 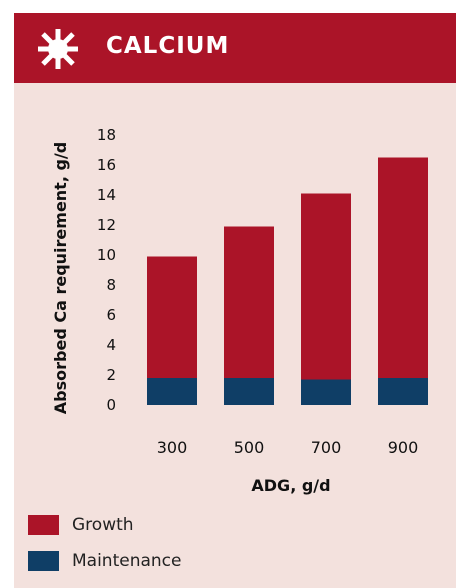 I want to click on y-tick-label: 6, so click(x=111, y=315).